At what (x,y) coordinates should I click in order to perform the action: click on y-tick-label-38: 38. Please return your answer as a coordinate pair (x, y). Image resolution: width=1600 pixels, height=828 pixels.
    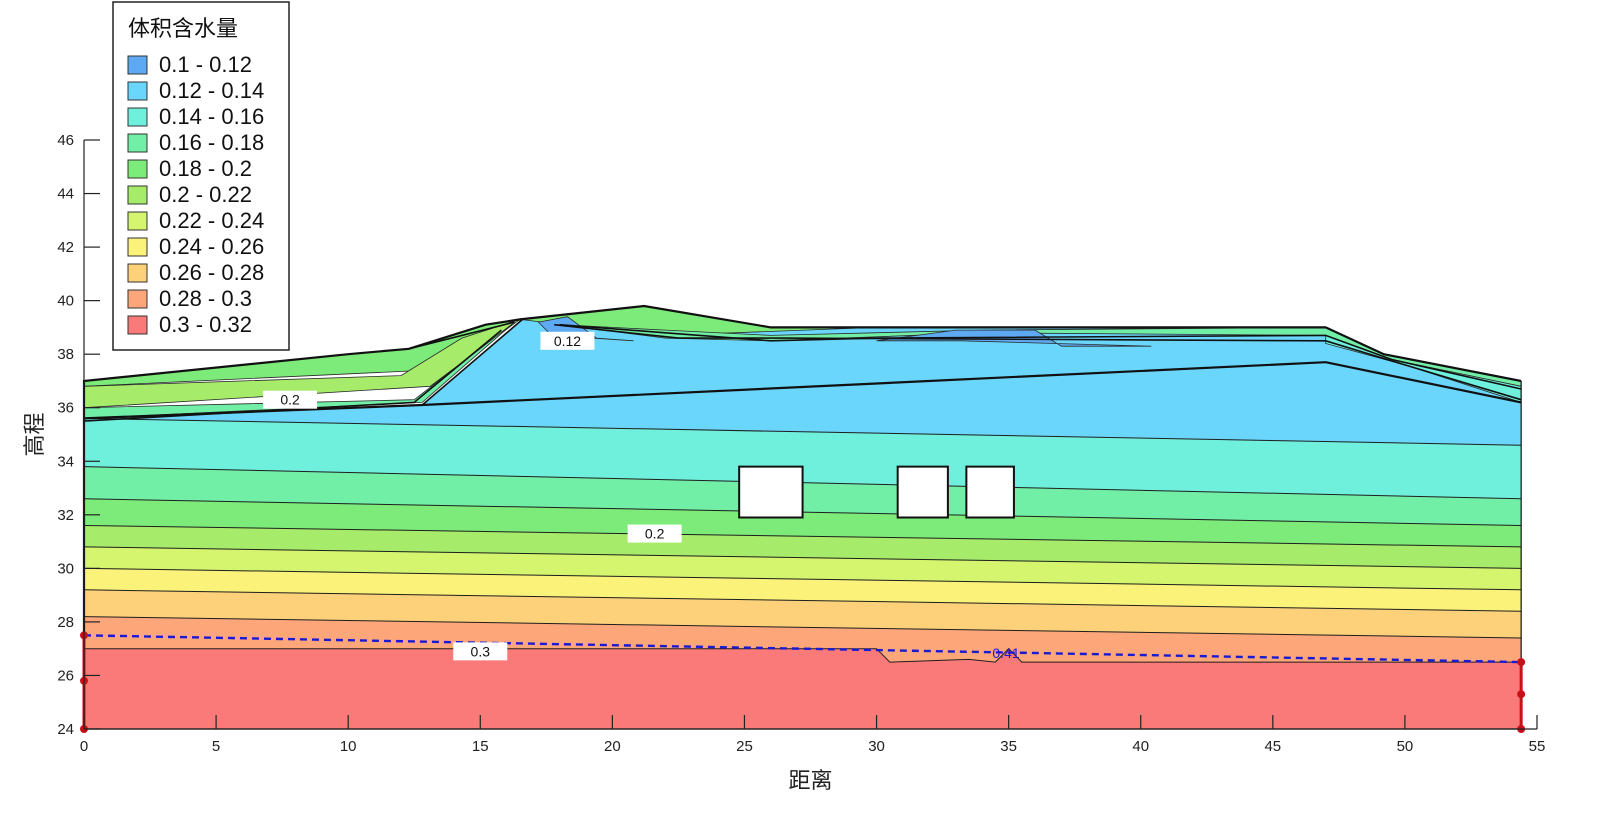
    Looking at the image, I should click on (65, 354).